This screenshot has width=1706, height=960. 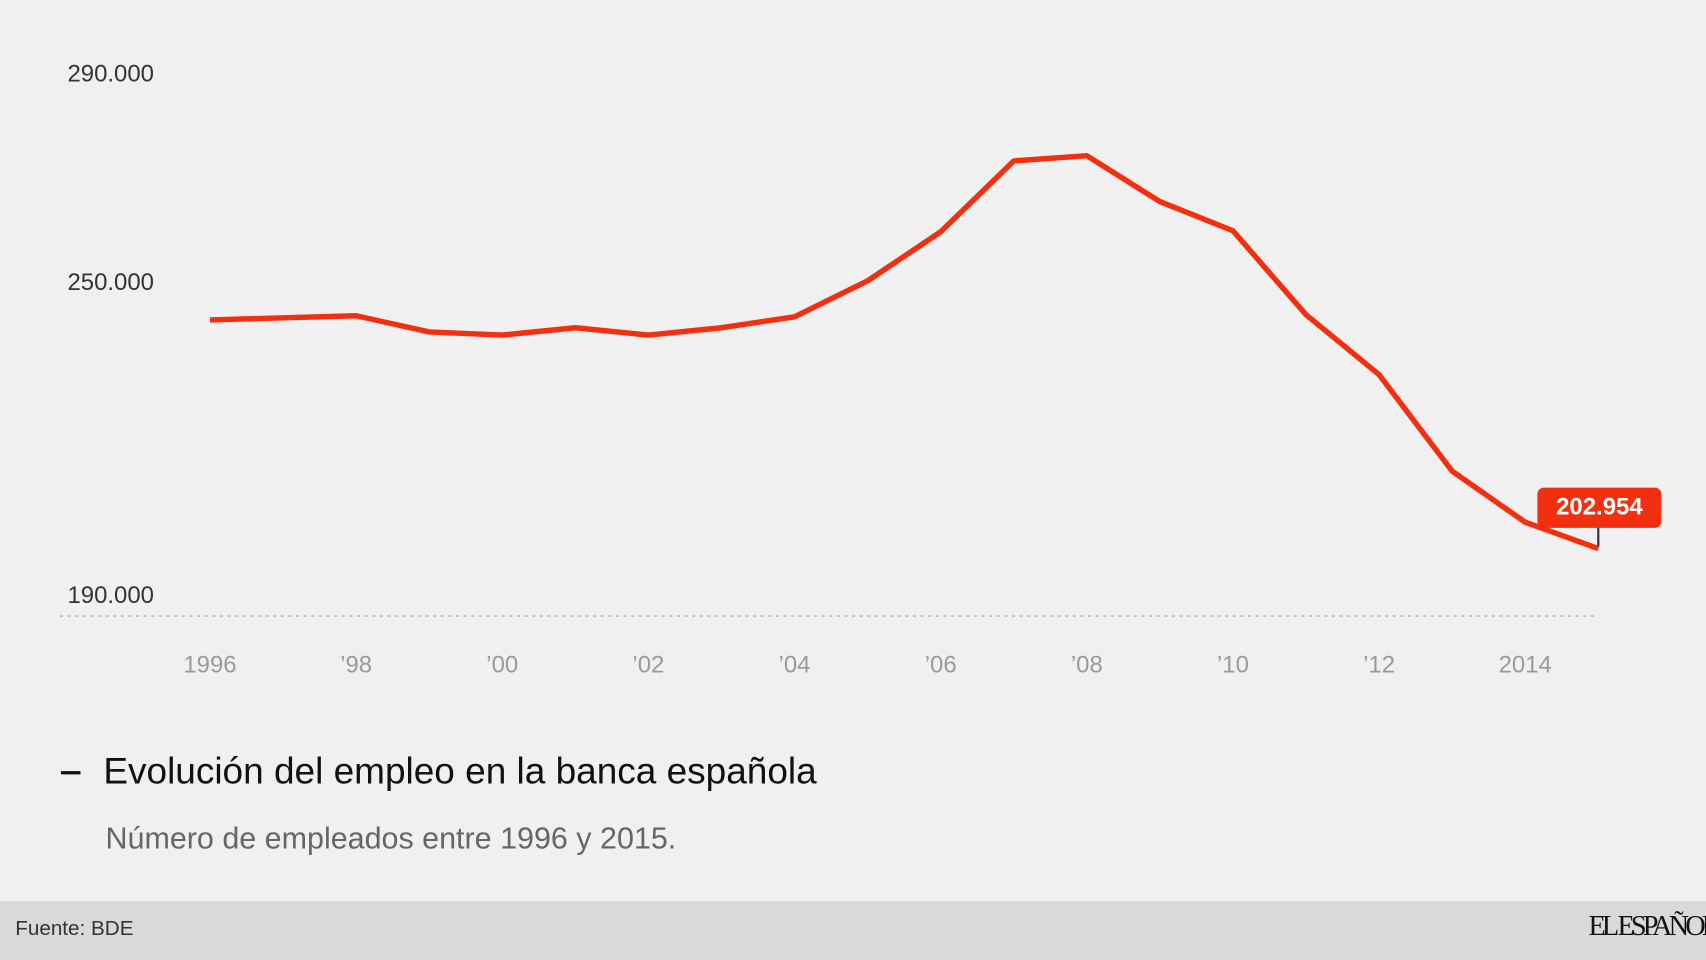 I want to click on subtitle: Número de empleados entre 1996 y 2015., so click(x=391, y=838).